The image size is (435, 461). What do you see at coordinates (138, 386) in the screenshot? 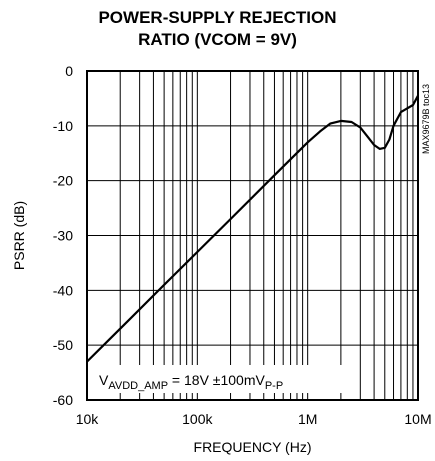
I see `annotation-subscript-1: AVDD_AMP` at bounding box center [138, 386].